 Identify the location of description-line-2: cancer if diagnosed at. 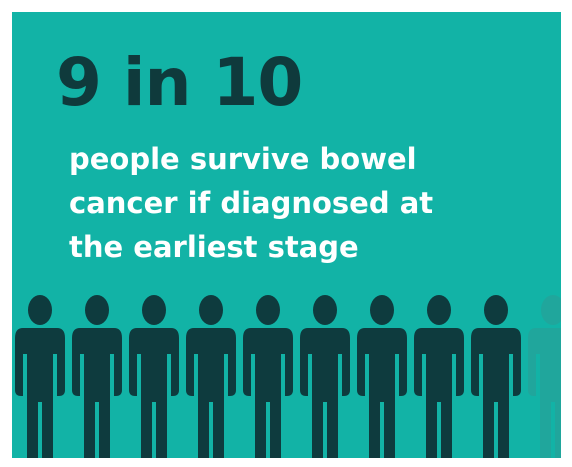
(251, 203).